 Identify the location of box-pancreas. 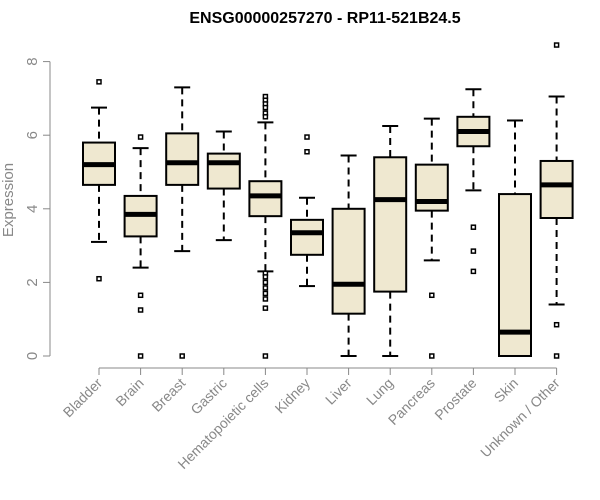
(431, 238).